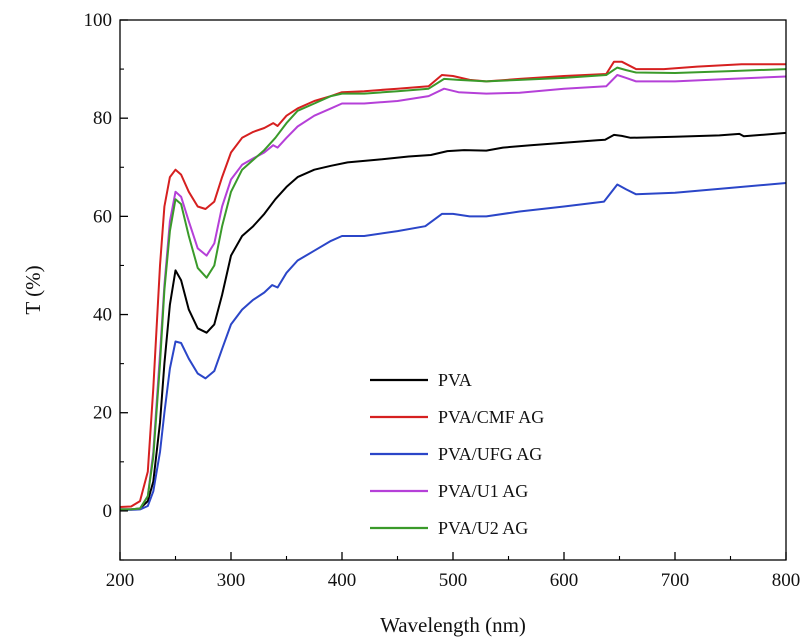 The image size is (805, 642). Describe the element at coordinates (675, 580) in the screenshot. I see `x-tick-label: 700` at that location.